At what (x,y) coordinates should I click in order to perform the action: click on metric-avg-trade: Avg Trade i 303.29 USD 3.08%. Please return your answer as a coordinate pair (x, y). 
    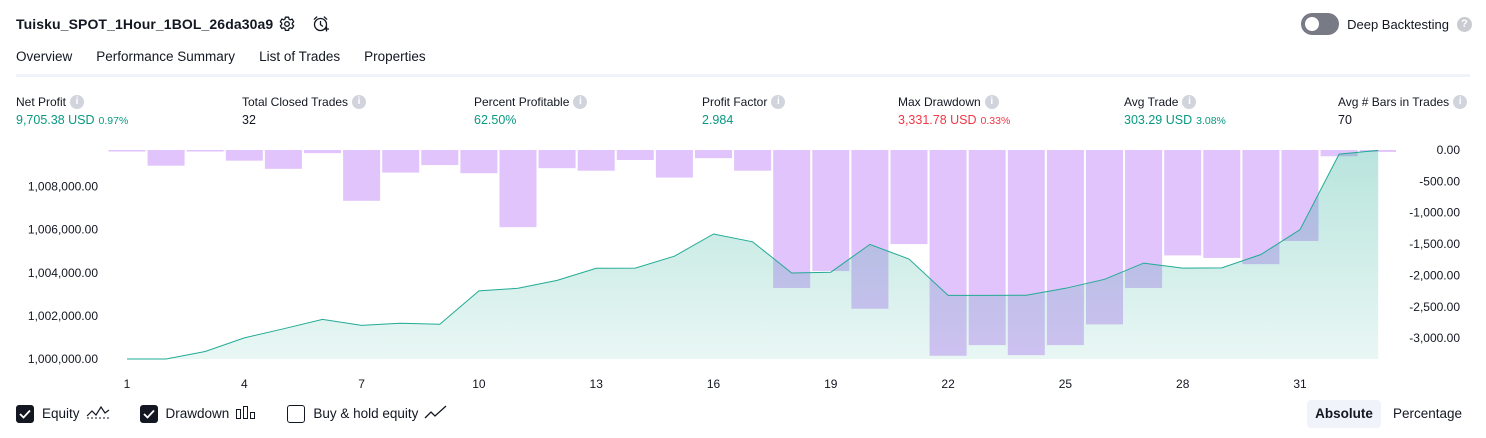
    Looking at the image, I should click on (1175, 110).